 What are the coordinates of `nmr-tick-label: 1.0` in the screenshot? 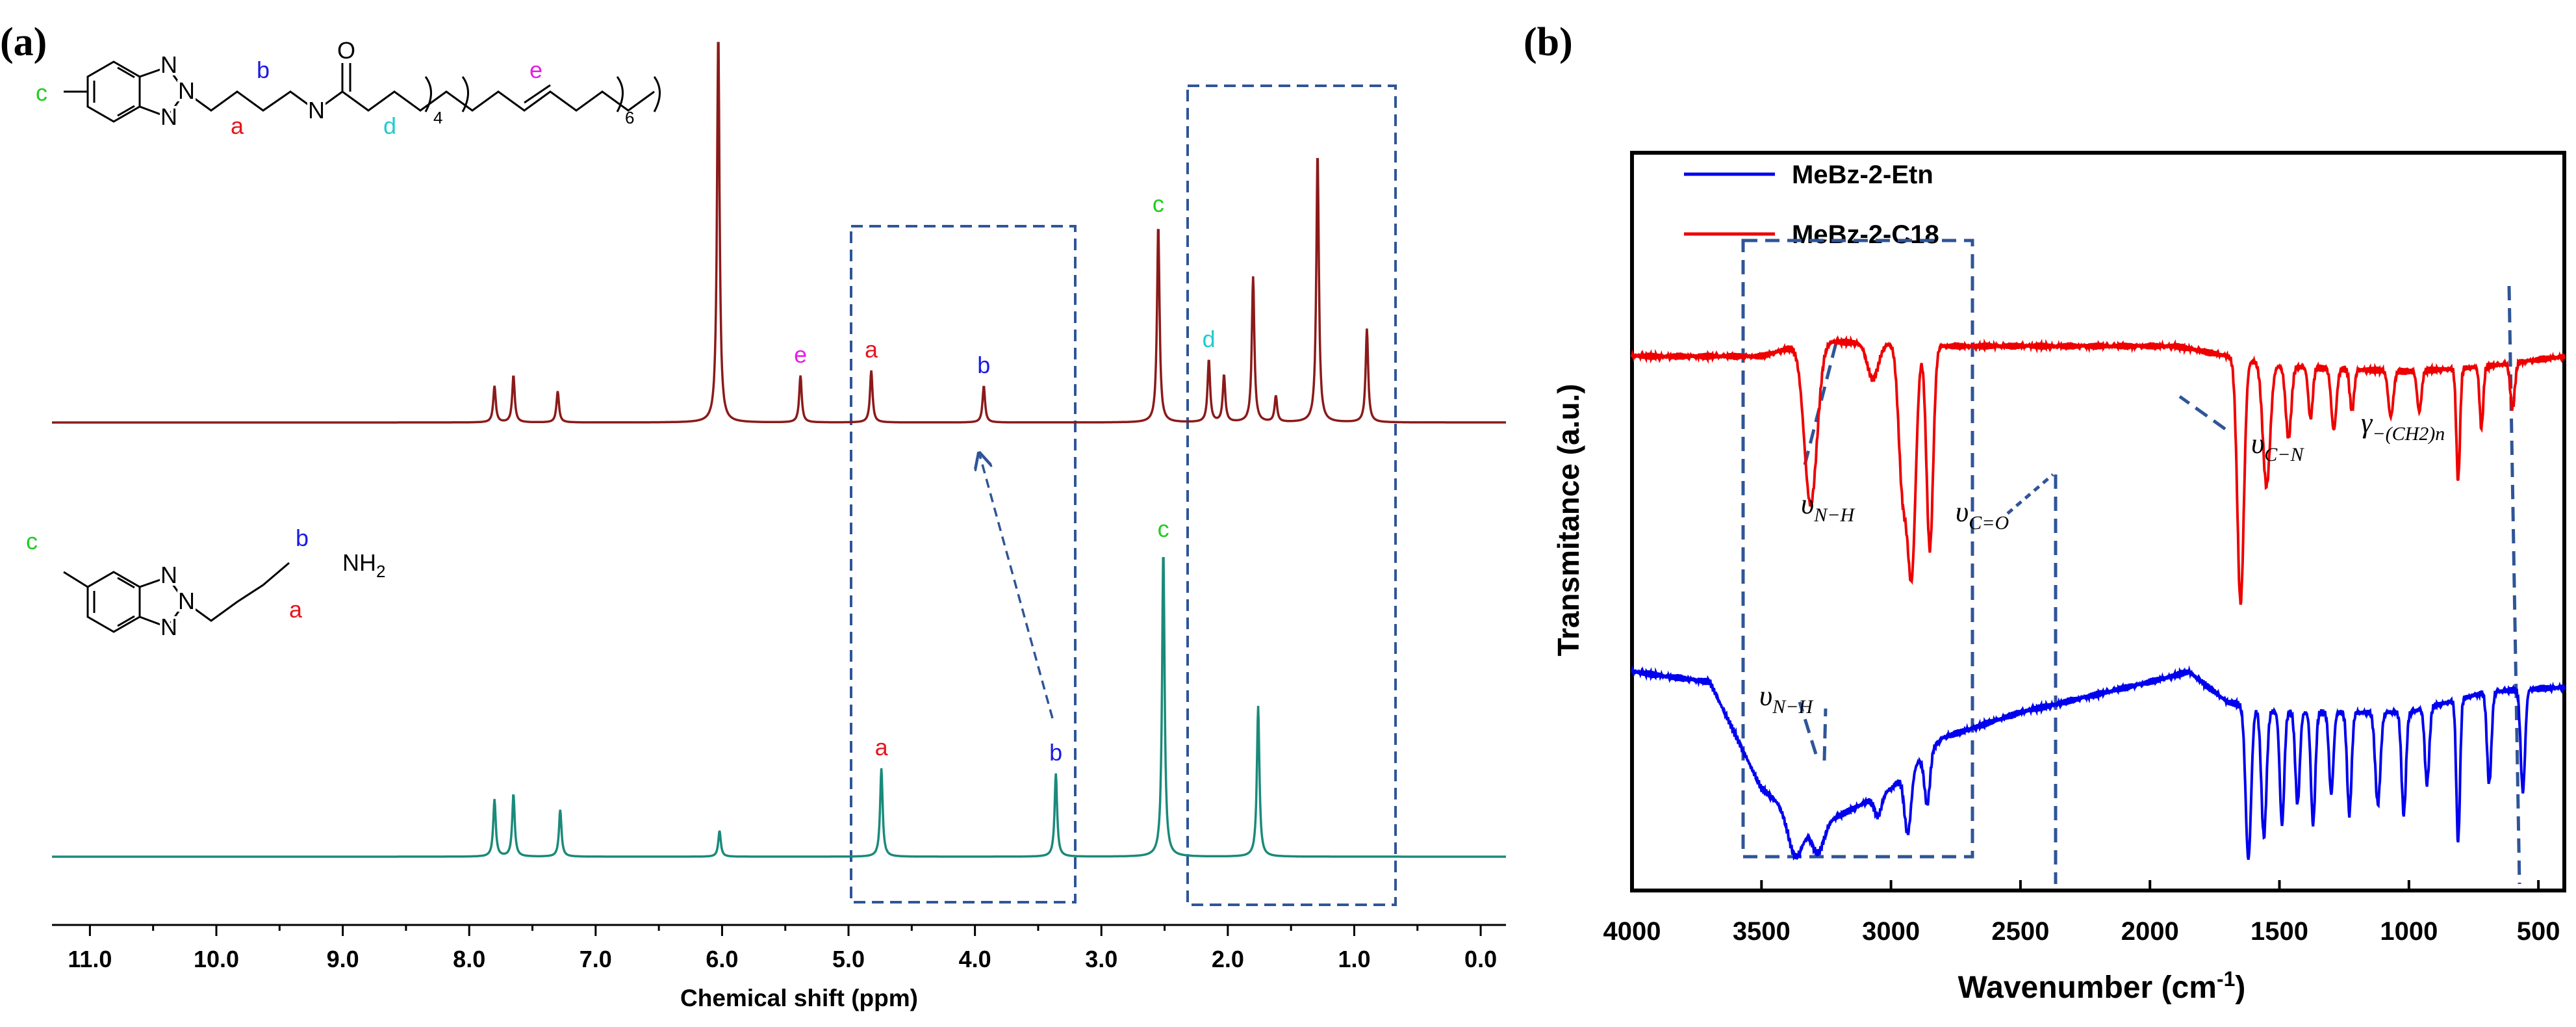 It's located at (1354, 959).